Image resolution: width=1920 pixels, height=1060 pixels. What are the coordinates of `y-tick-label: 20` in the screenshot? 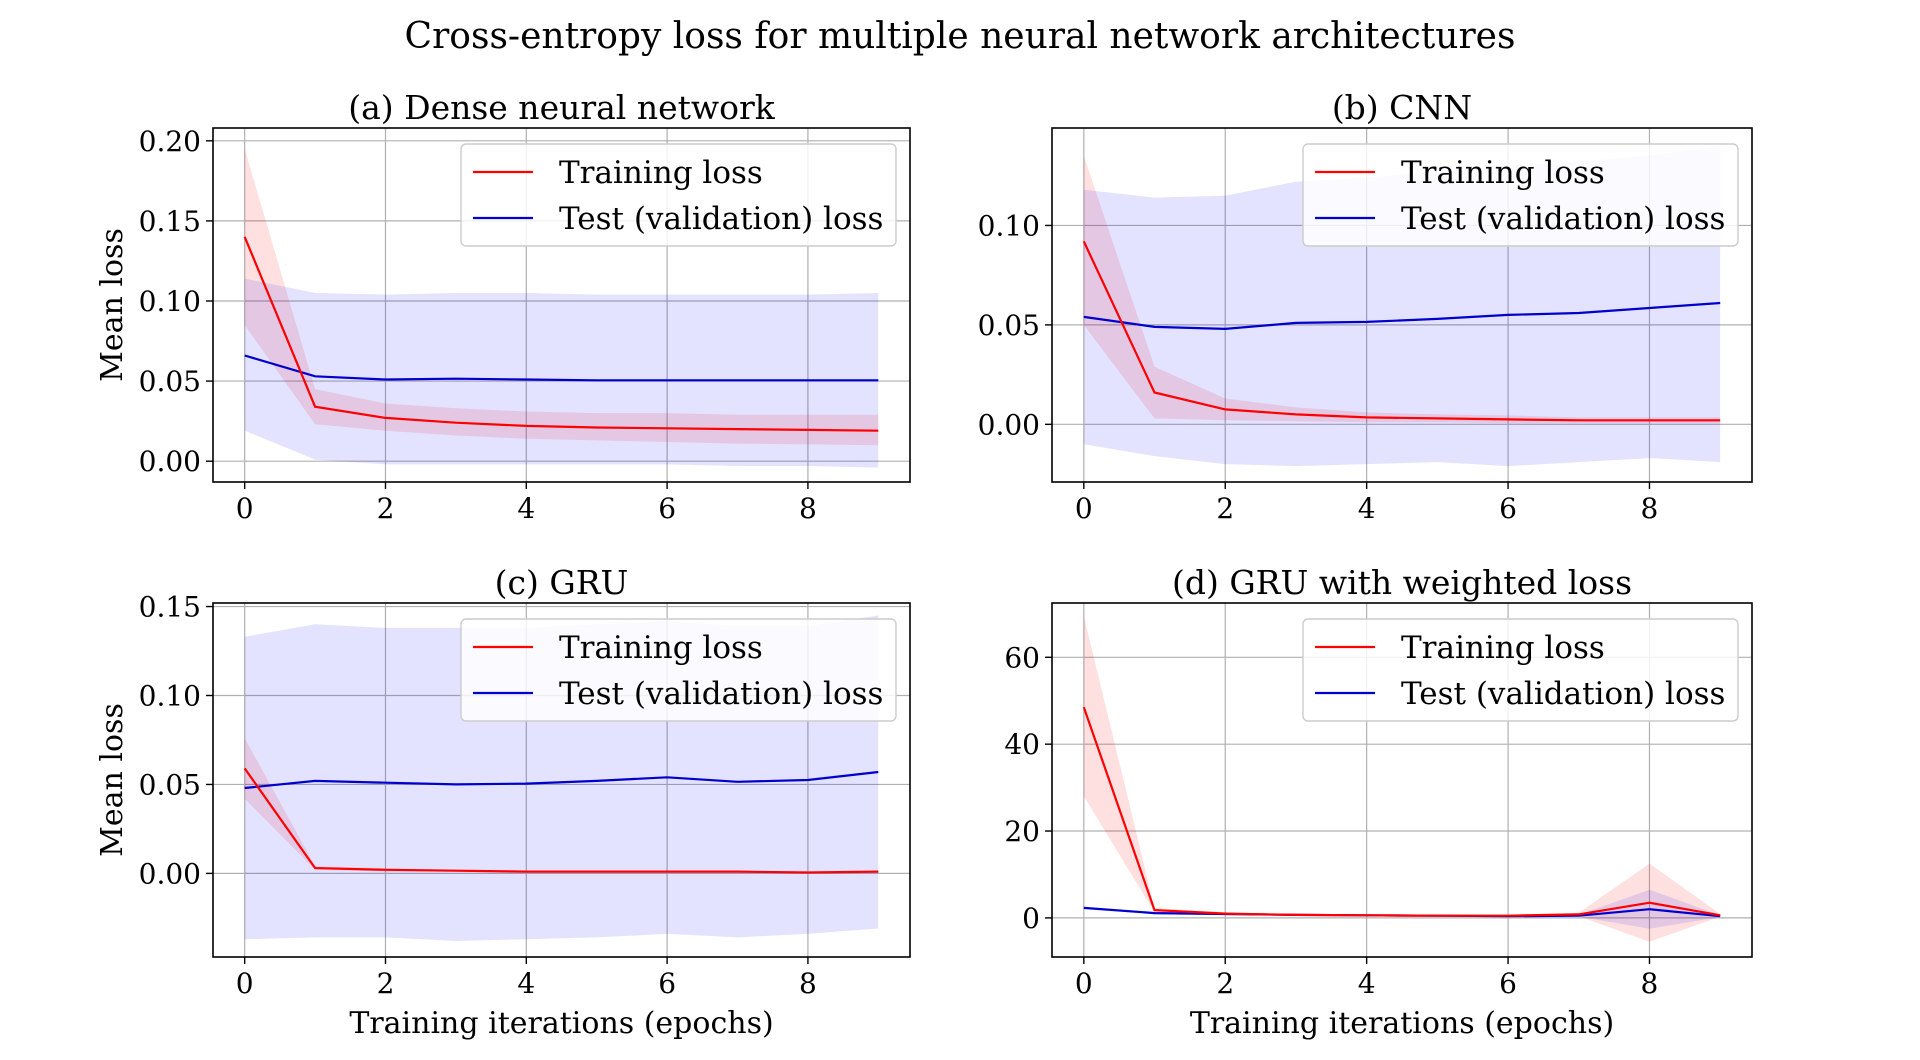 It's located at (1022, 831).